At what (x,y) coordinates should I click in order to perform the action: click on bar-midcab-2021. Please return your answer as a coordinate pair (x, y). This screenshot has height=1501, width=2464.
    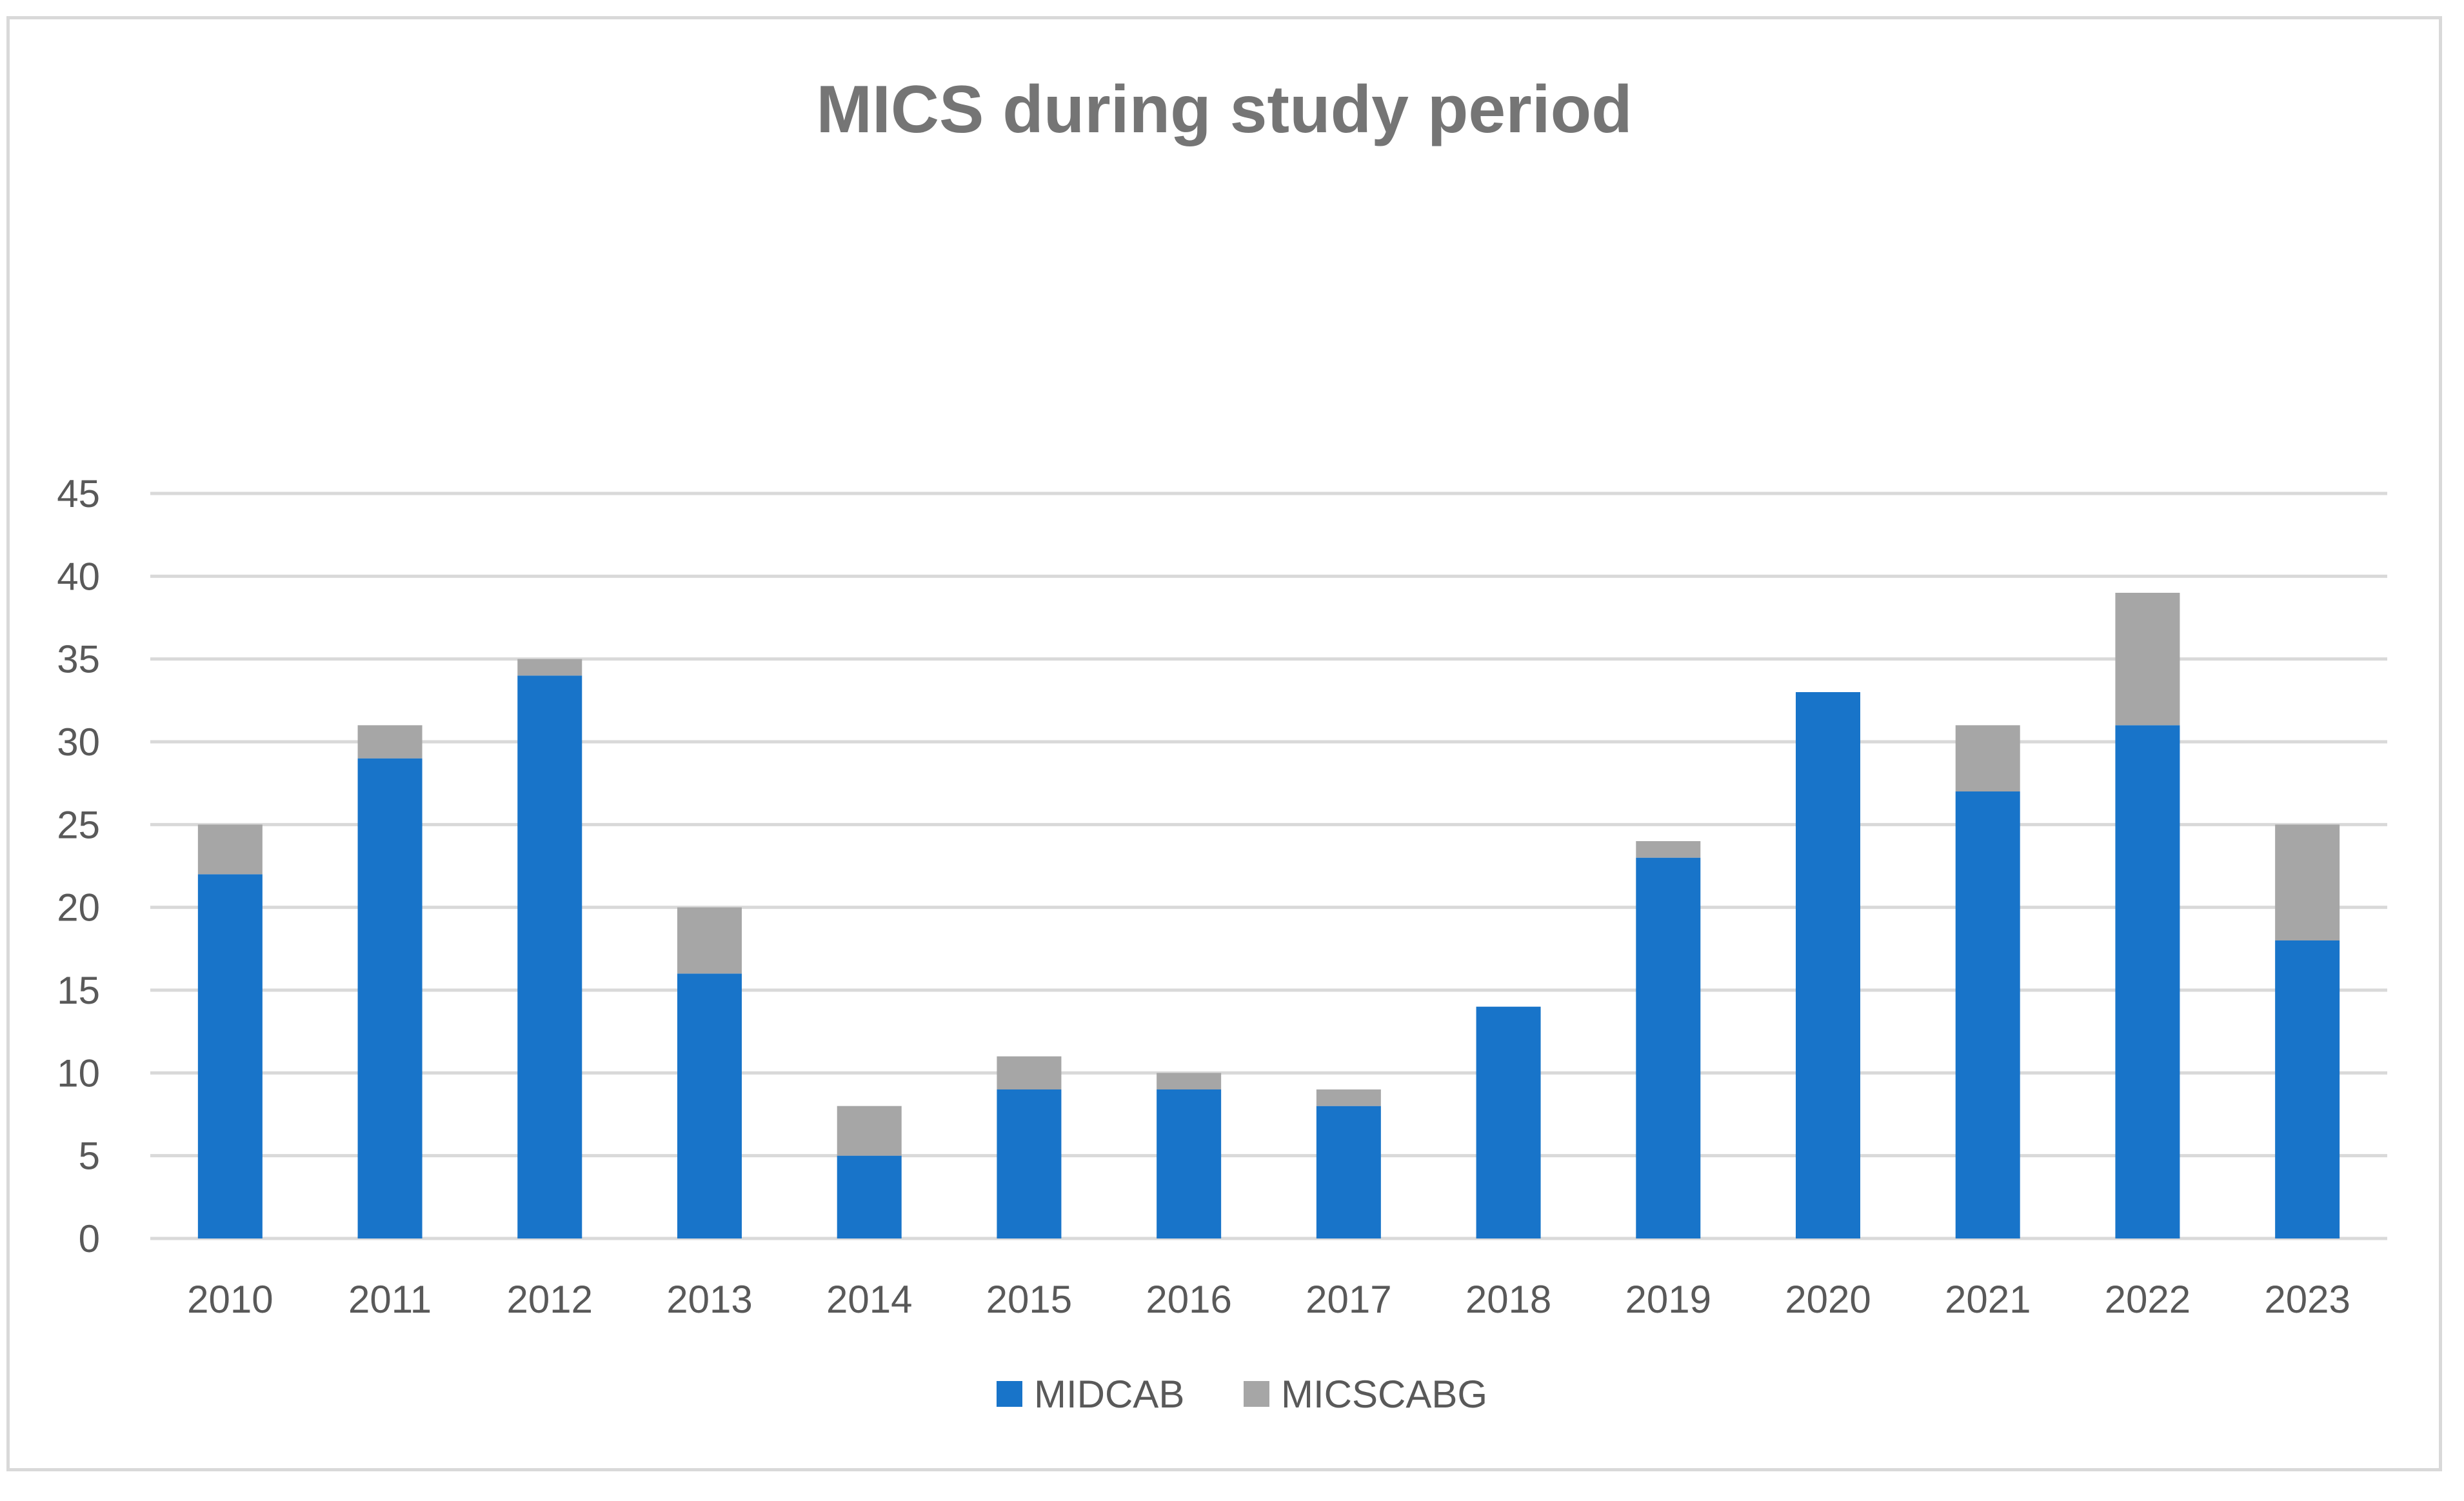
    Looking at the image, I should click on (1988, 1014).